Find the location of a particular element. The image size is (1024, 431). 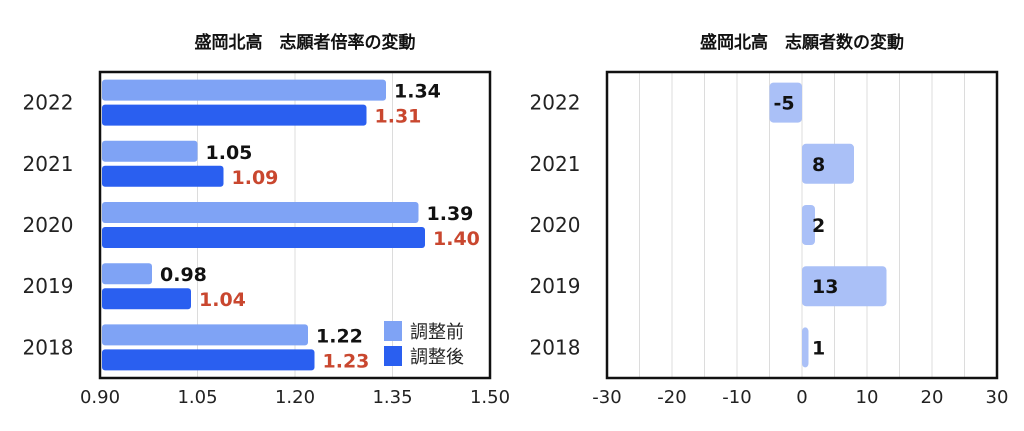

data-label-after: 1.23 is located at coordinates (346, 361).